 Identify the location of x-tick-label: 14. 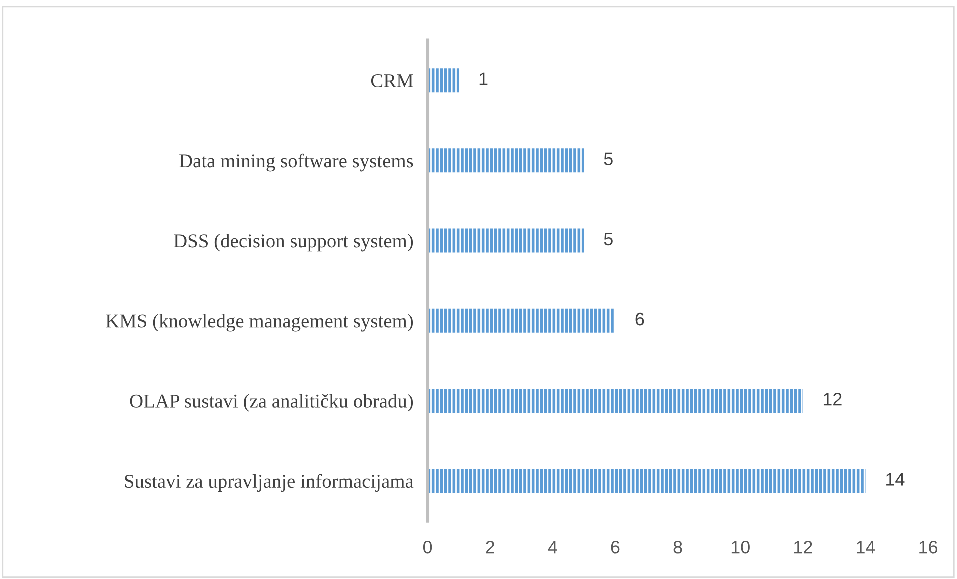
(866, 547).